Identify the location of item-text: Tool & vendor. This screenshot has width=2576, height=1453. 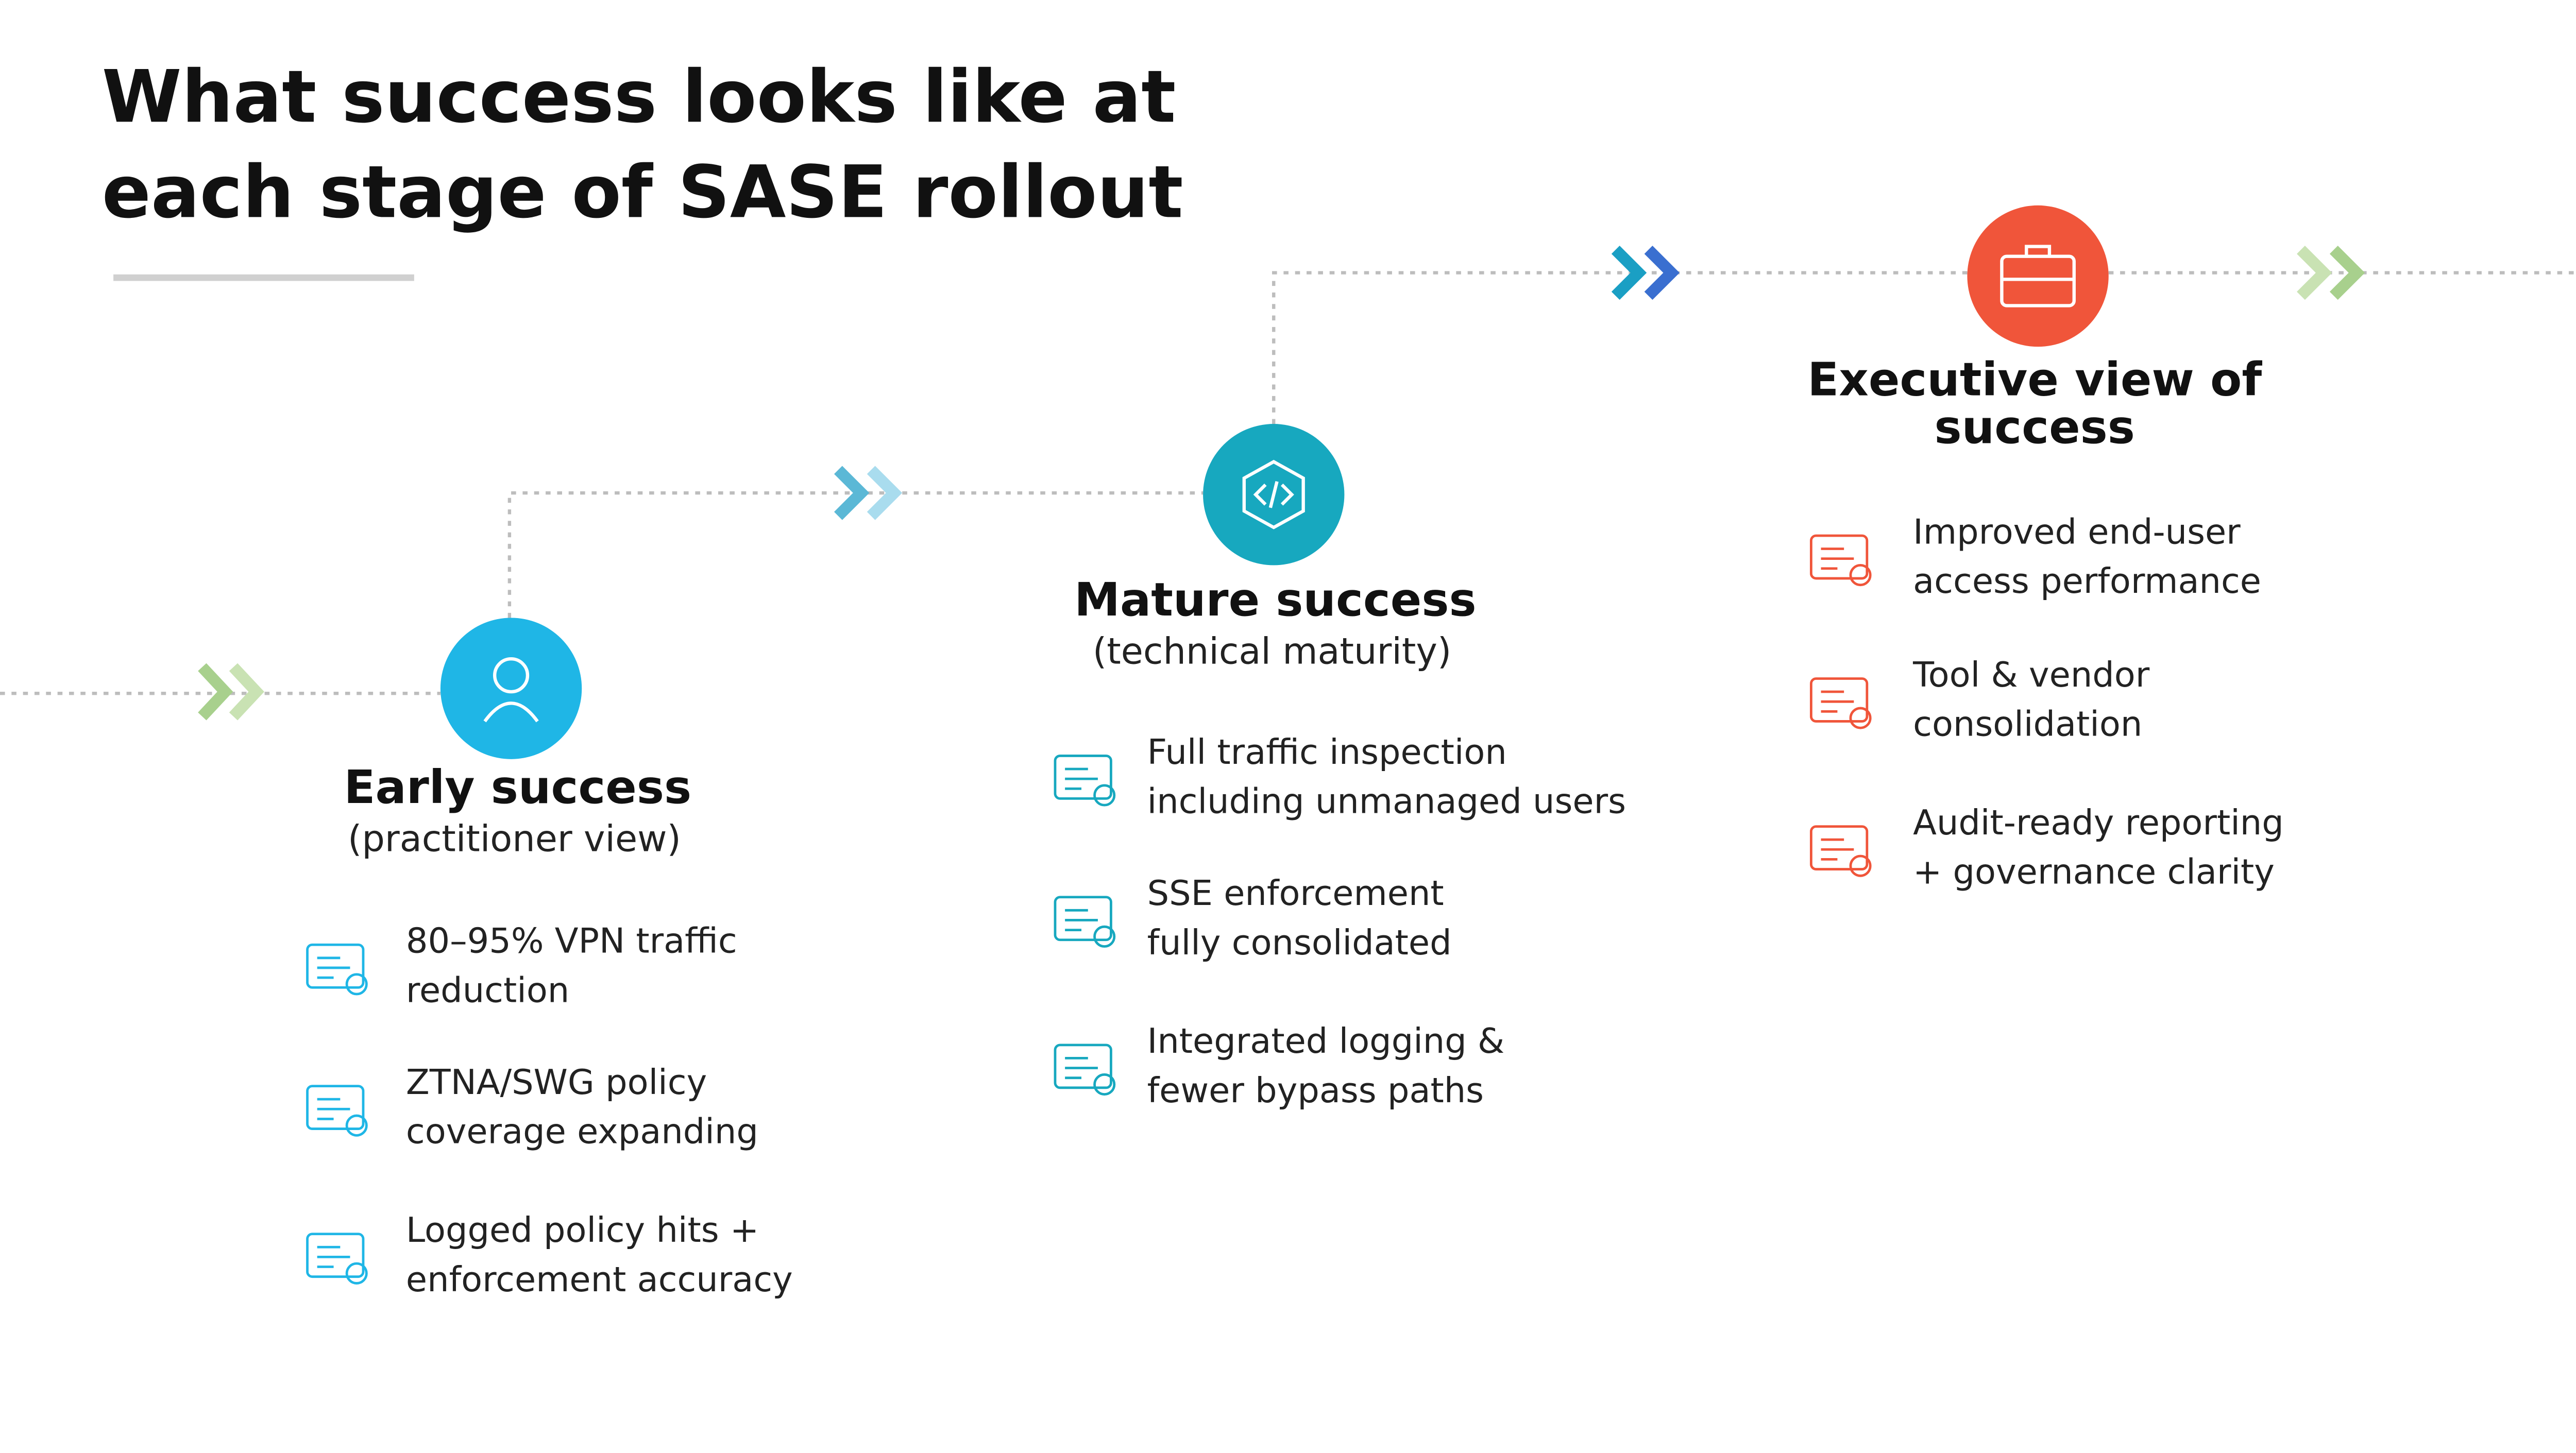
(2031, 675).